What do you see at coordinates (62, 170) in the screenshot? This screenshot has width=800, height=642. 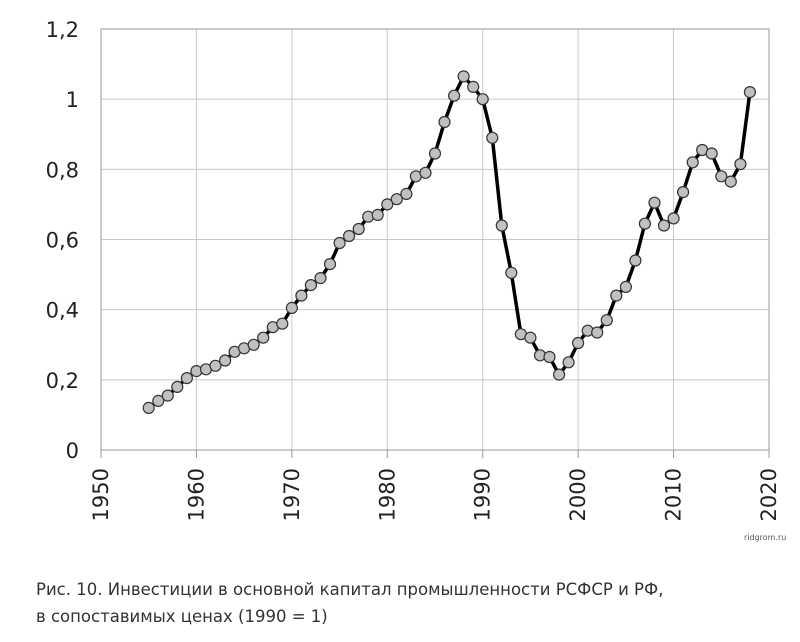 I see `y-tick-label: 0,8` at bounding box center [62, 170].